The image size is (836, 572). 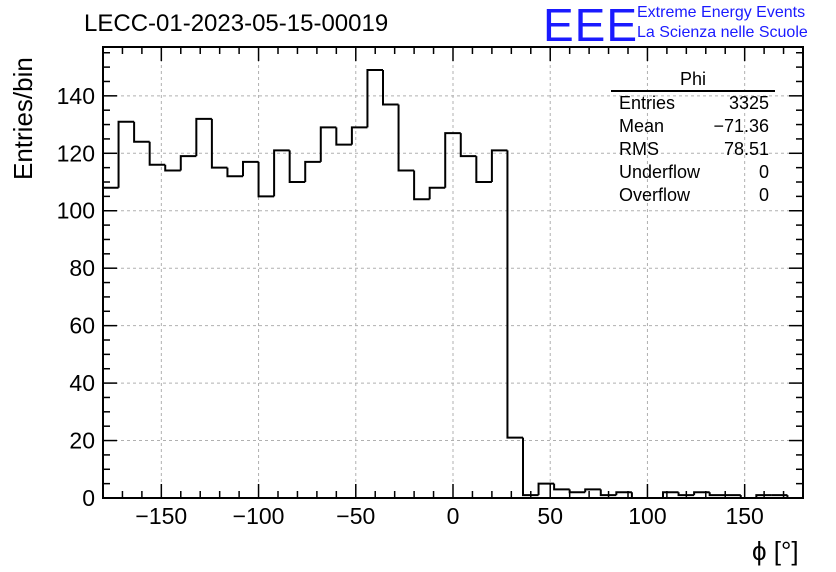 What do you see at coordinates (23, 118) in the screenshot?
I see `y-axis-label: Entries/bin` at bounding box center [23, 118].